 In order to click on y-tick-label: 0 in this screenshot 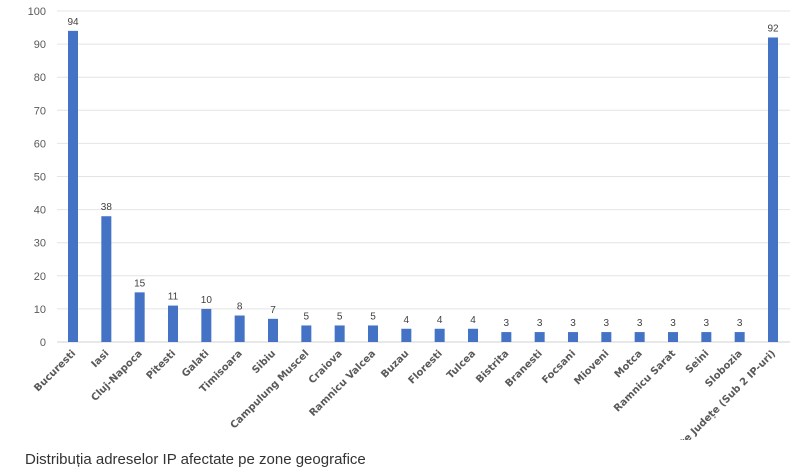, I will do `click(43, 343)`.